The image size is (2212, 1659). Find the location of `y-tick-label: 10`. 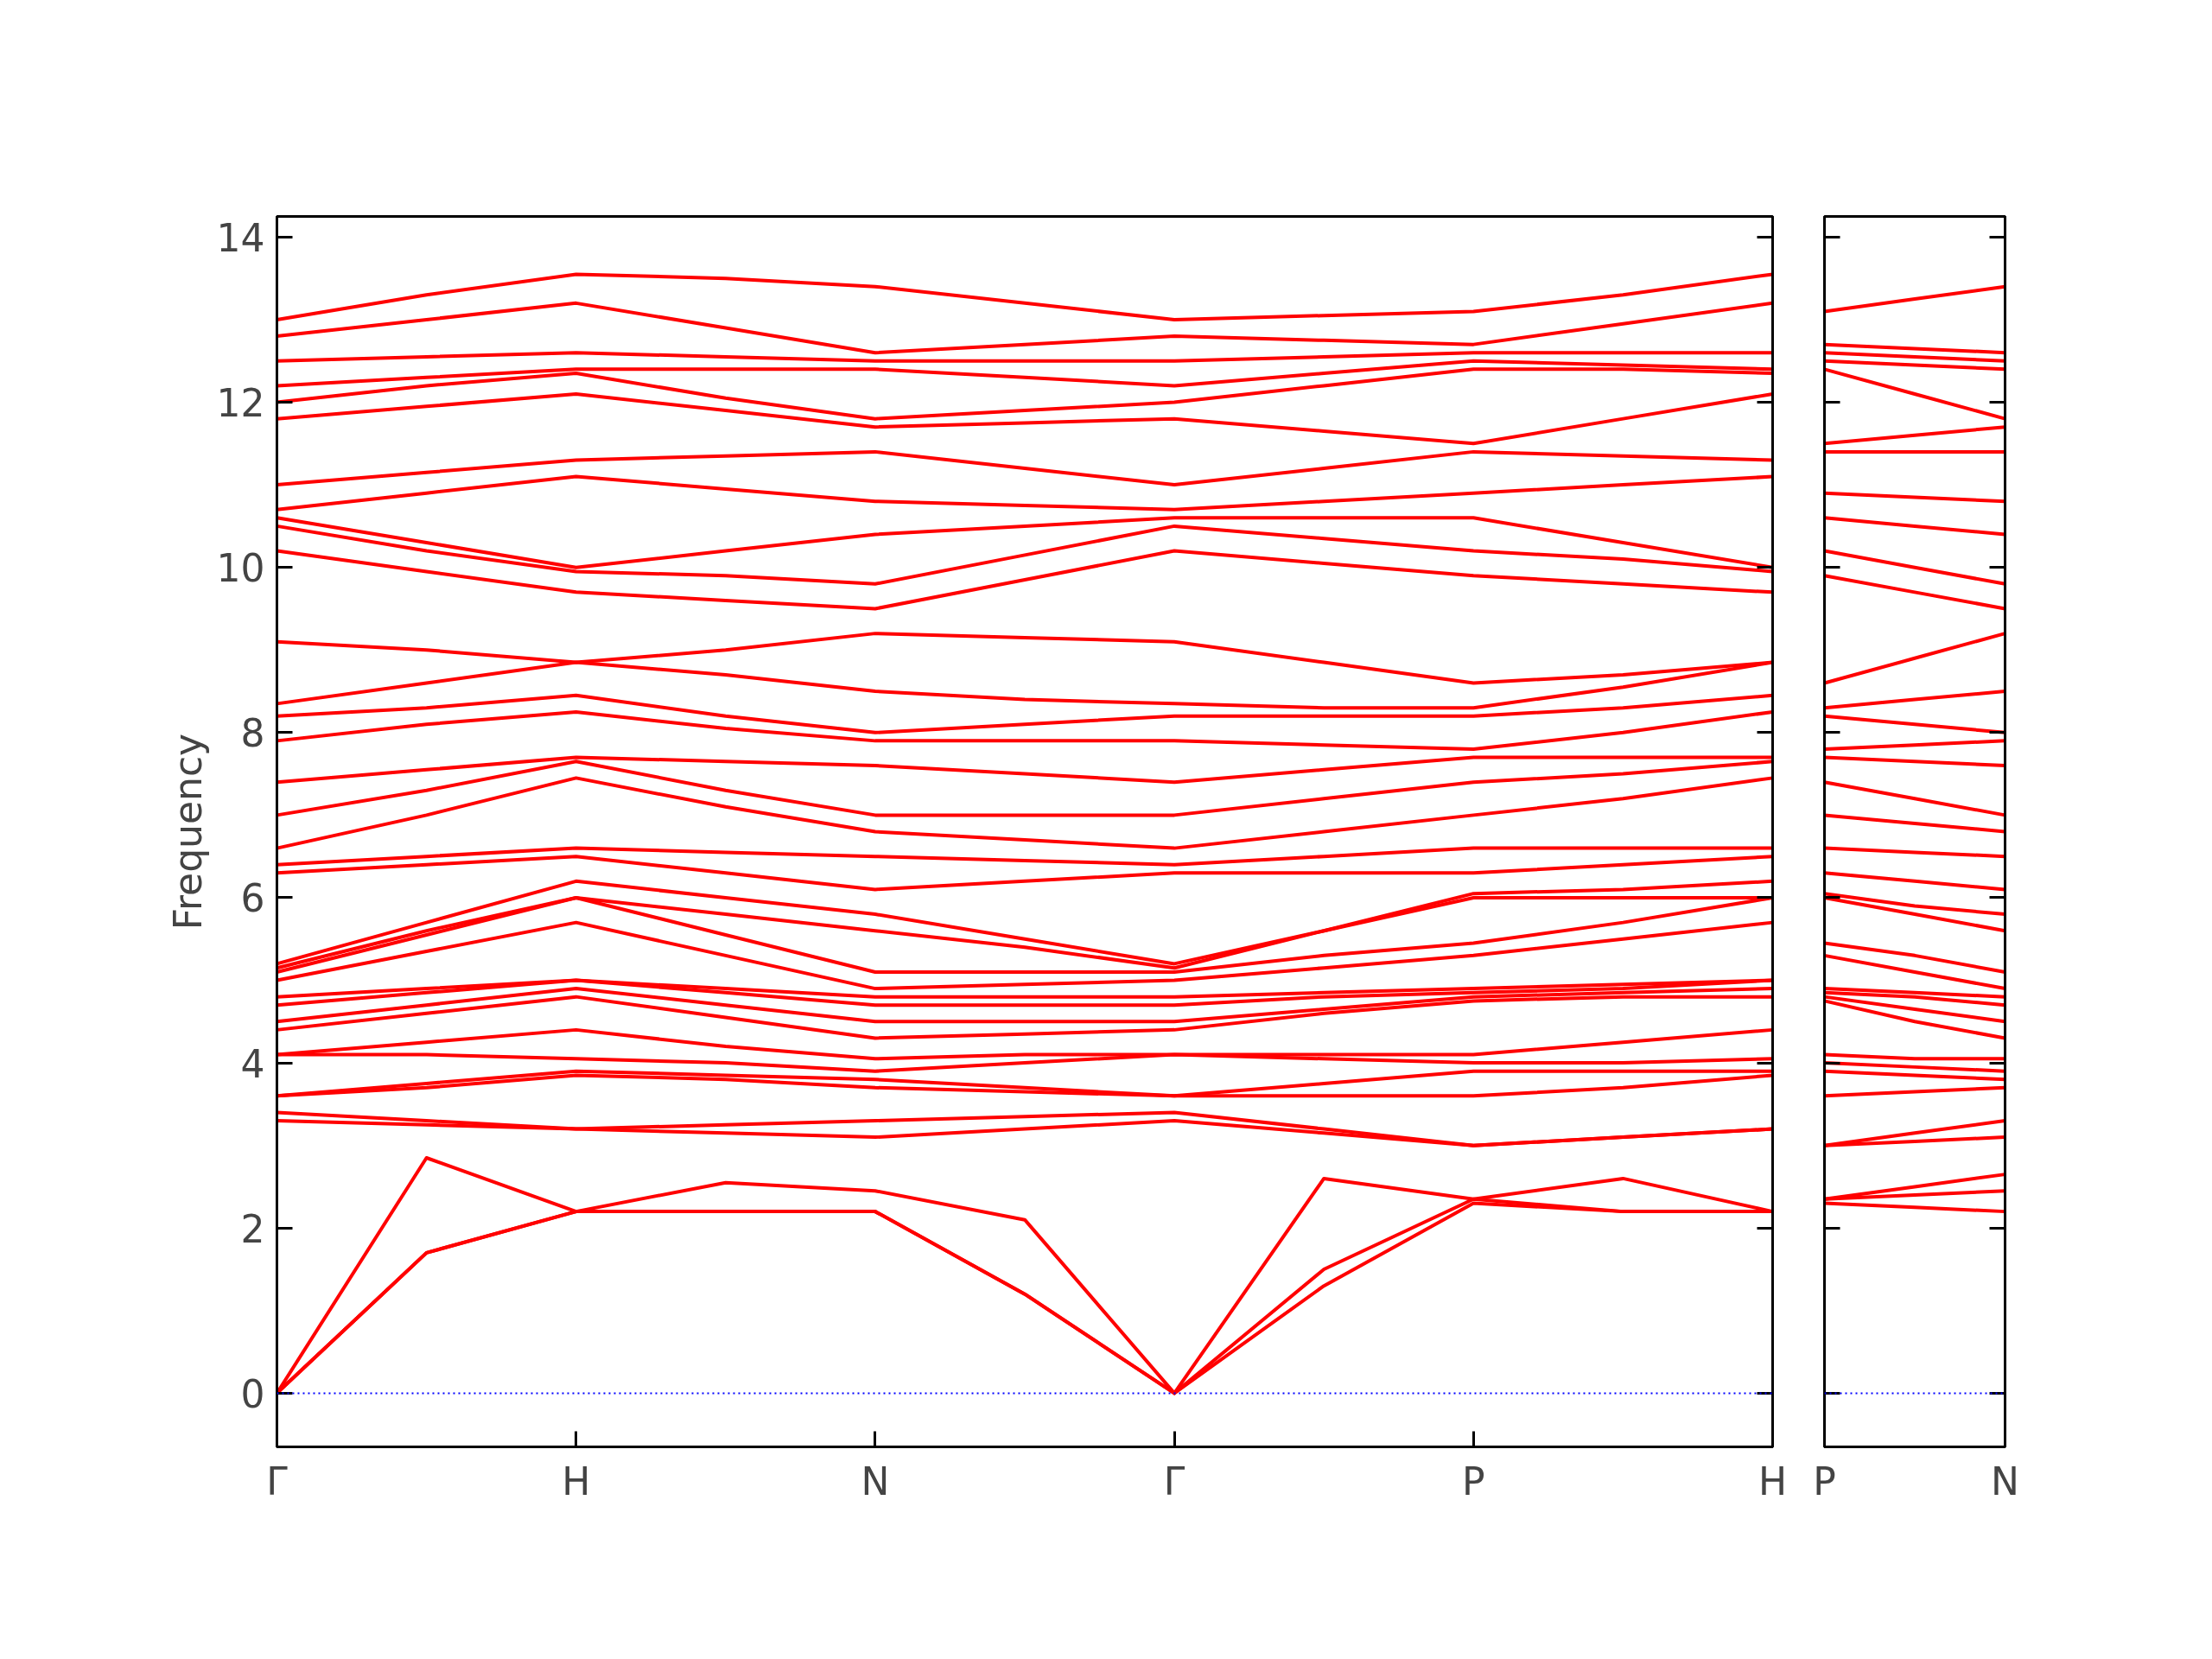

y-tick-label: 10 is located at coordinates (240, 568).